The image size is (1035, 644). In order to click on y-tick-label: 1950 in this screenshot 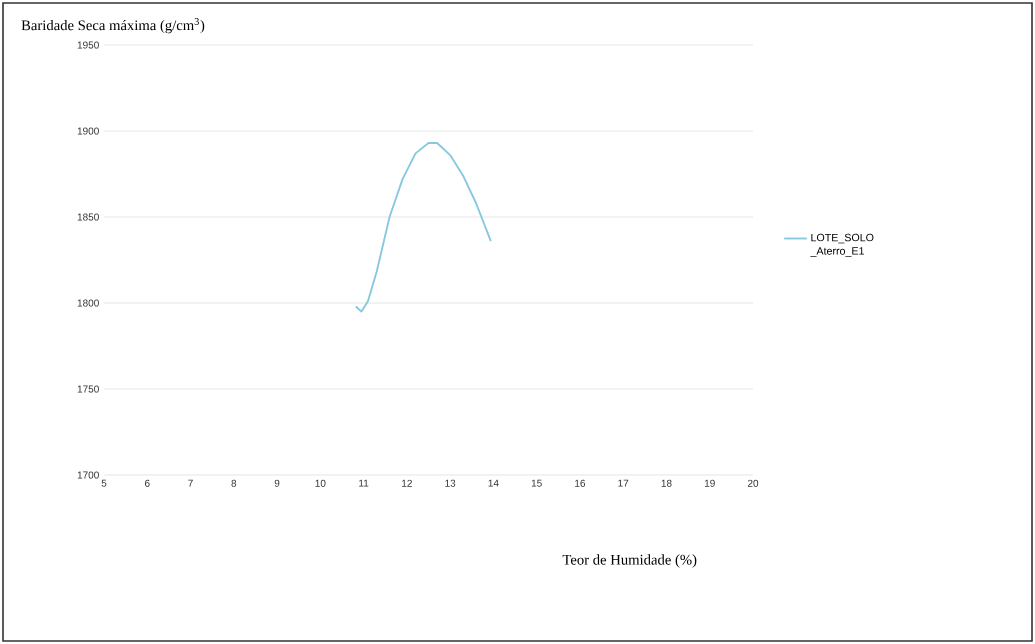, I will do `click(88, 45)`.